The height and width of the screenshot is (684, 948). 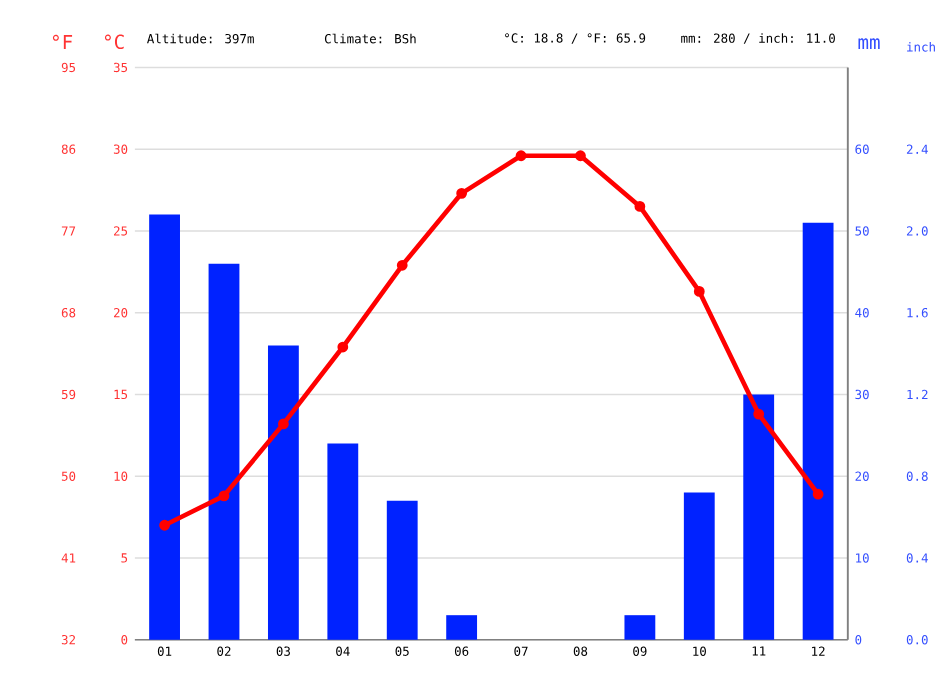 I want to click on y3-axis-title: °F, so click(x=62, y=42).